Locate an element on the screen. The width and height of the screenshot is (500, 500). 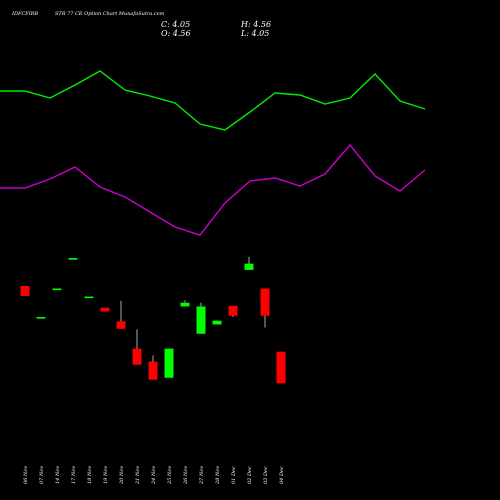
candles-group is located at coordinates (153, 320).